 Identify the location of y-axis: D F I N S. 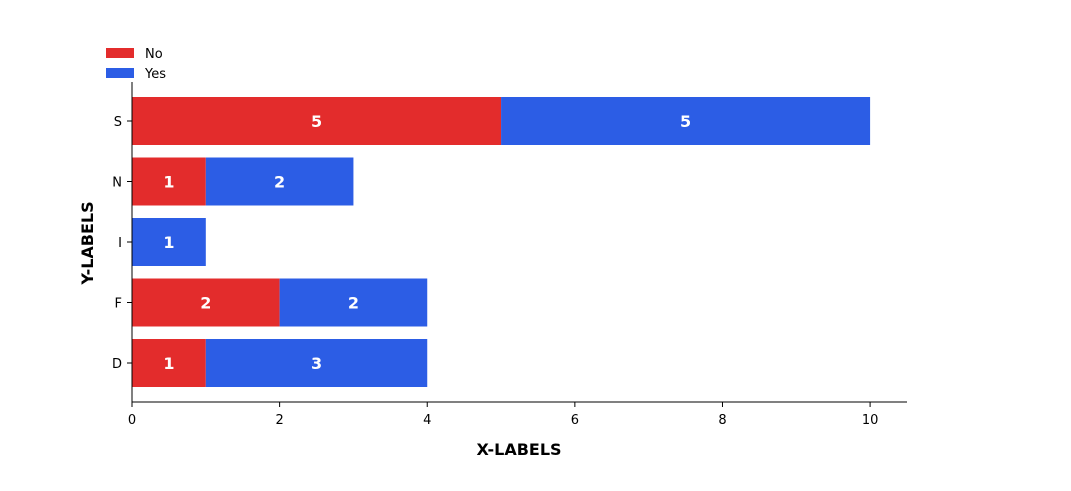
(122, 242).